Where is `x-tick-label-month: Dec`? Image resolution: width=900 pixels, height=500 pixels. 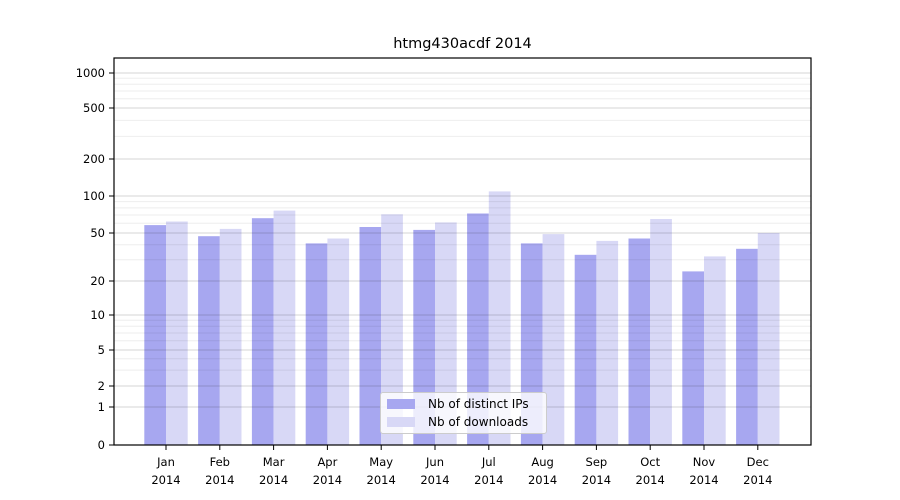
x-tick-label-month: Dec is located at coordinates (758, 462).